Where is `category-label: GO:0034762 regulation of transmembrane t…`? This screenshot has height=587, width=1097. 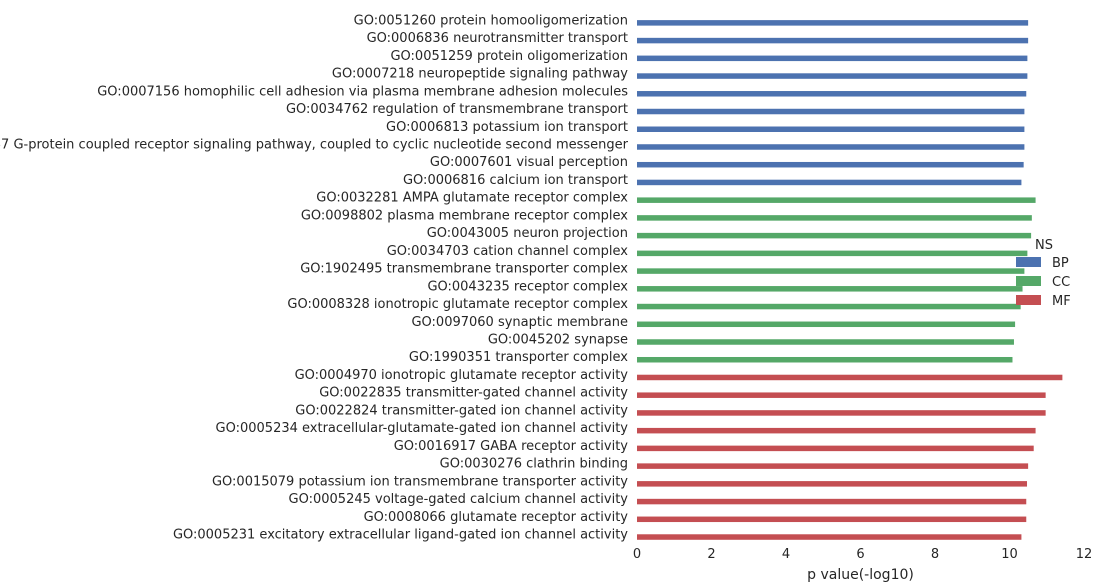
category-label: GO:0034762 regulation of transmembrane t… is located at coordinates (457, 109).